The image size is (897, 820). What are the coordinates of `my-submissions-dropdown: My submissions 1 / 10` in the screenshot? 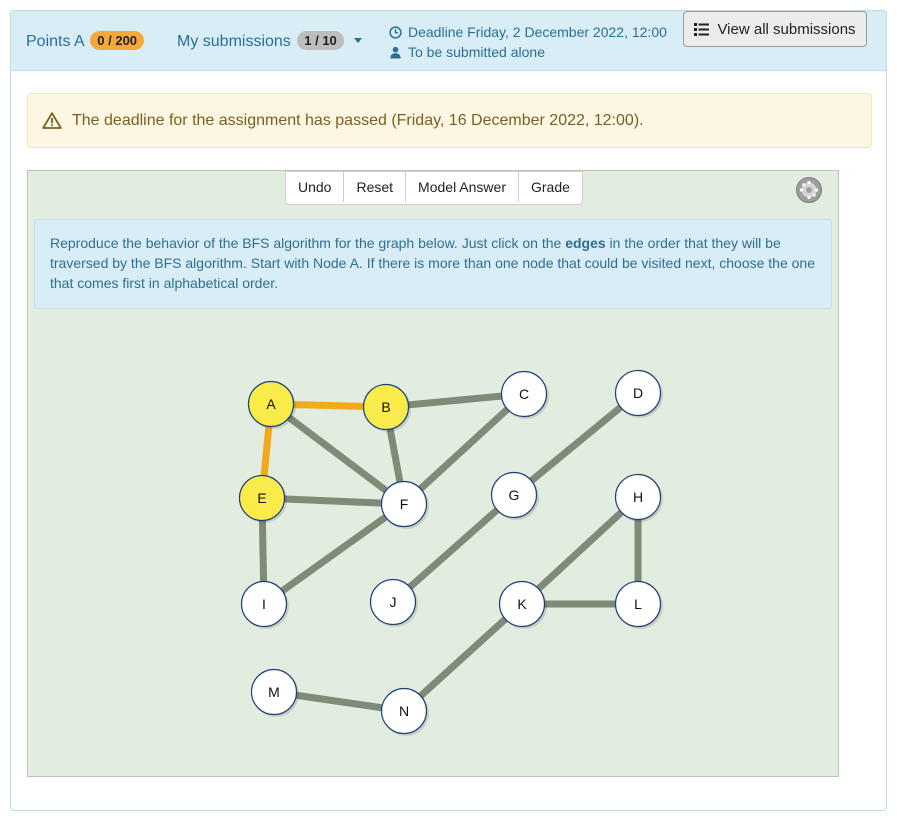 It's located at (270, 41).